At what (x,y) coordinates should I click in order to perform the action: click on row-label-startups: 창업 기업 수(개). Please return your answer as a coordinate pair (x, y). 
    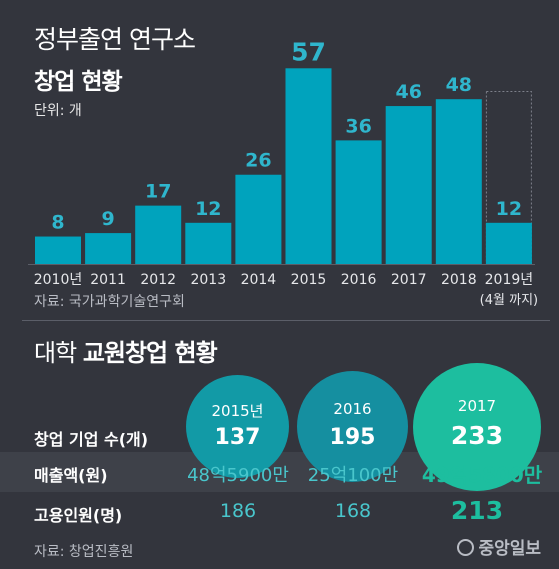
    Looking at the image, I should click on (91, 439).